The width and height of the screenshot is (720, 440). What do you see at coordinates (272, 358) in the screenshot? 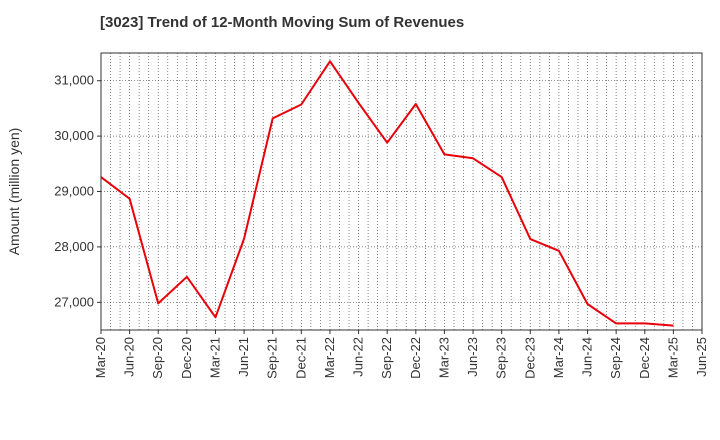
I see `x-tick-label: Sep-21` at bounding box center [272, 358].